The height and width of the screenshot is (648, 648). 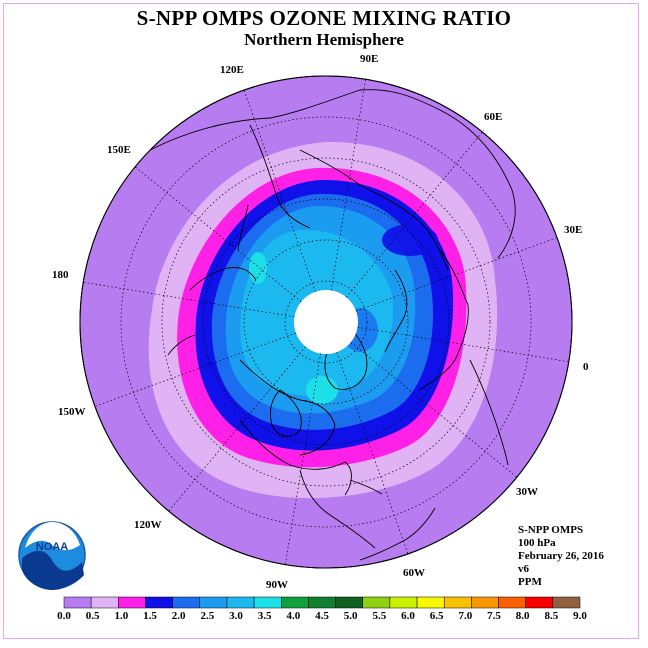 What do you see at coordinates (322, 616) in the screenshot?
I see `colorbar-tick-label: 4.5` at bounding box center [322, 616].